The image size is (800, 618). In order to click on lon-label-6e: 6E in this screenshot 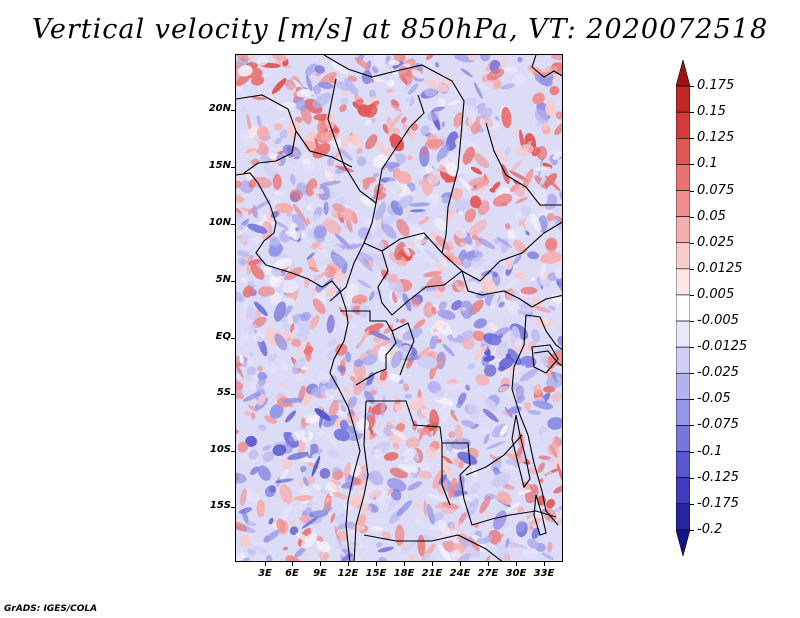, I will do `click(292, 573)`.